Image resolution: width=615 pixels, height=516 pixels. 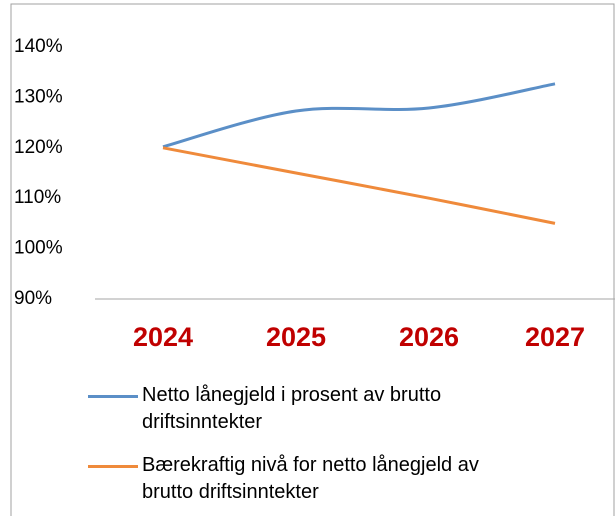 What do you see at coordinates (33, 298) in the screenshot?
I see `y-tick-label: 90%` at bounding box center [33, 298].